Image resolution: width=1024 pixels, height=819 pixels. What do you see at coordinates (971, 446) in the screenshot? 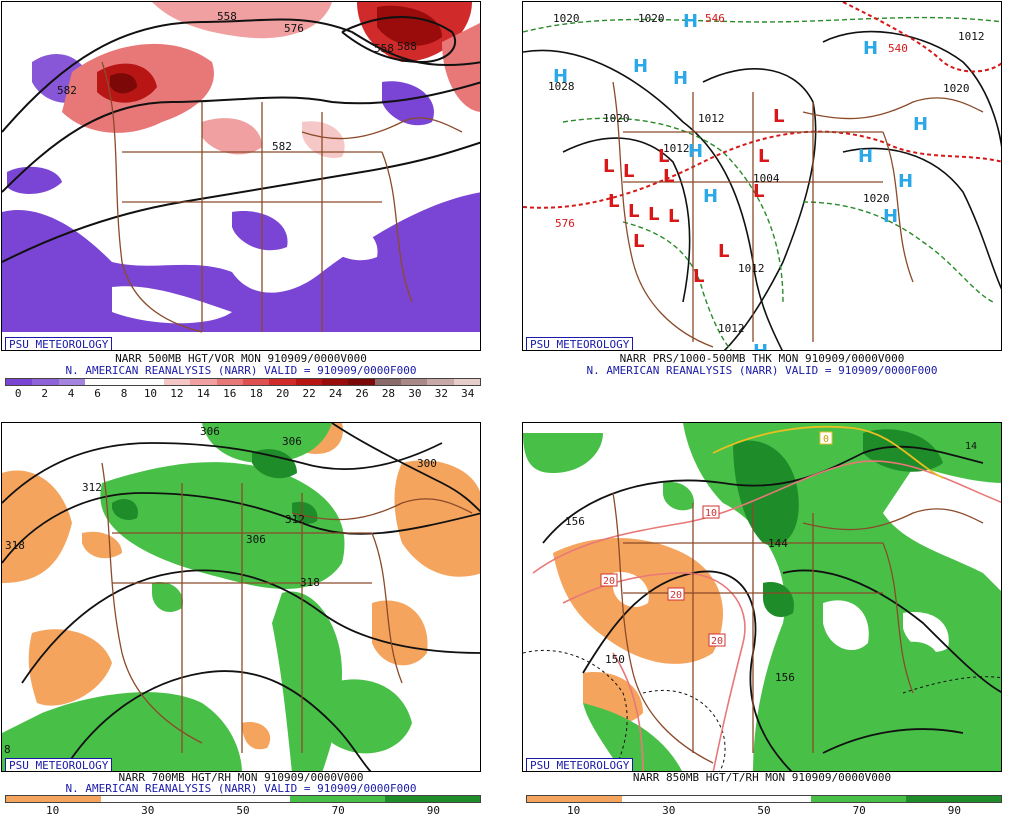
I see `contour-label: 14` at bounding box center [971, 446].